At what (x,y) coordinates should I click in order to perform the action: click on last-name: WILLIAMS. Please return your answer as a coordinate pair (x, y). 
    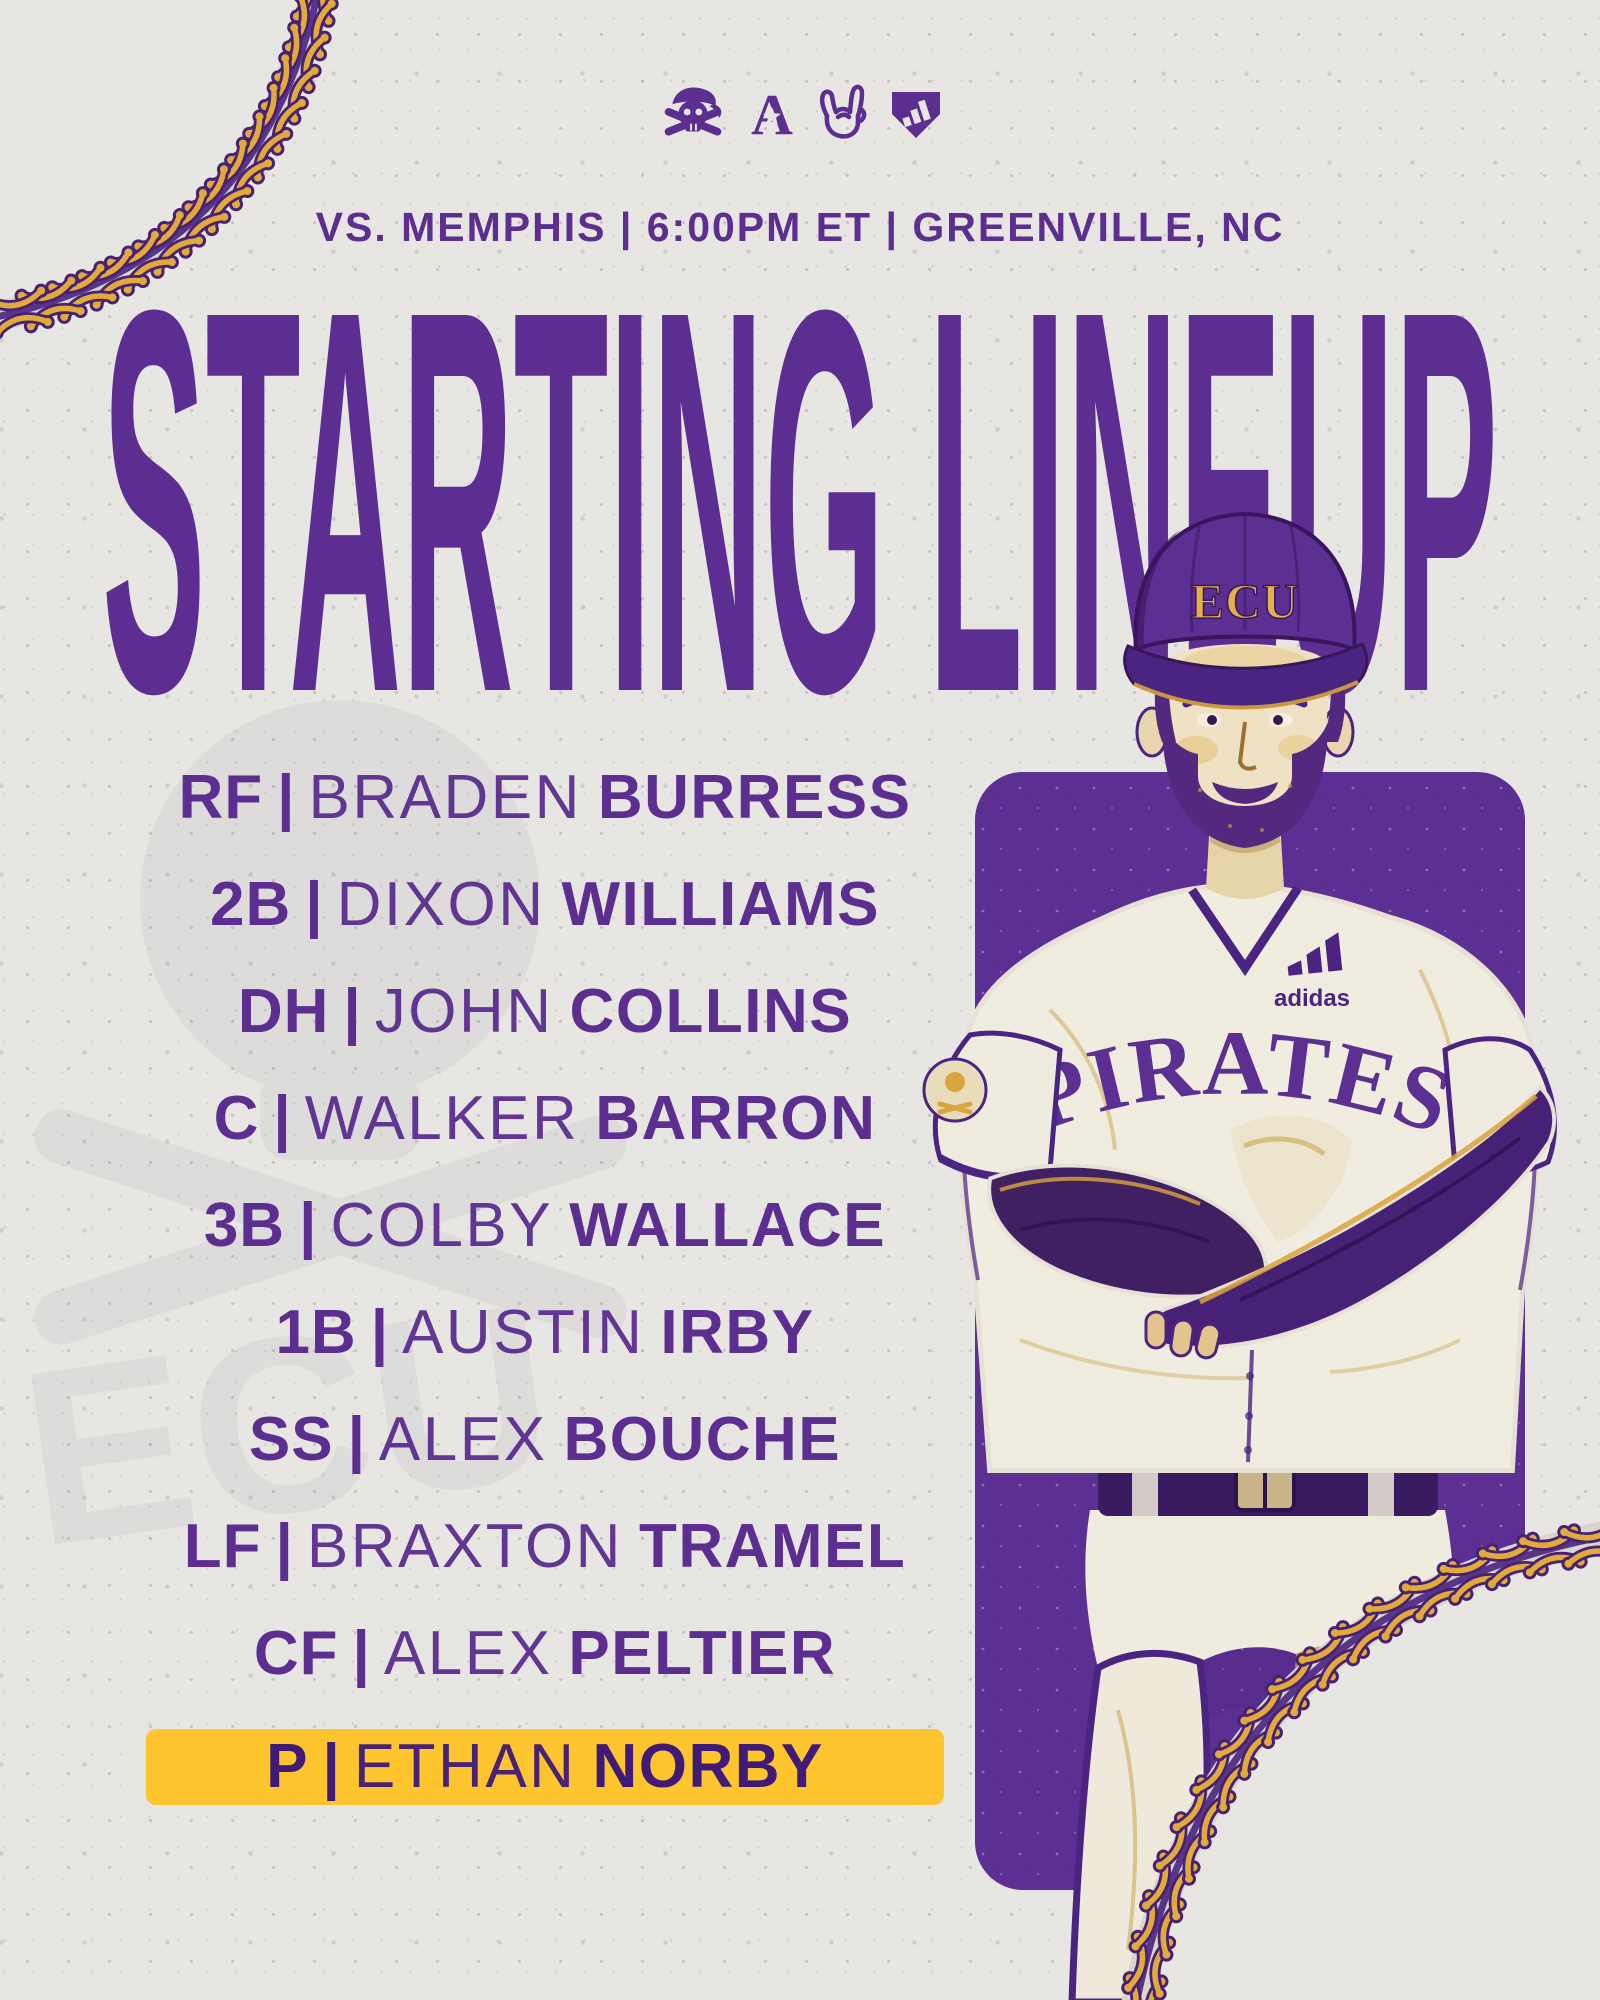
    Looking at the image, I should click on (720, 904).